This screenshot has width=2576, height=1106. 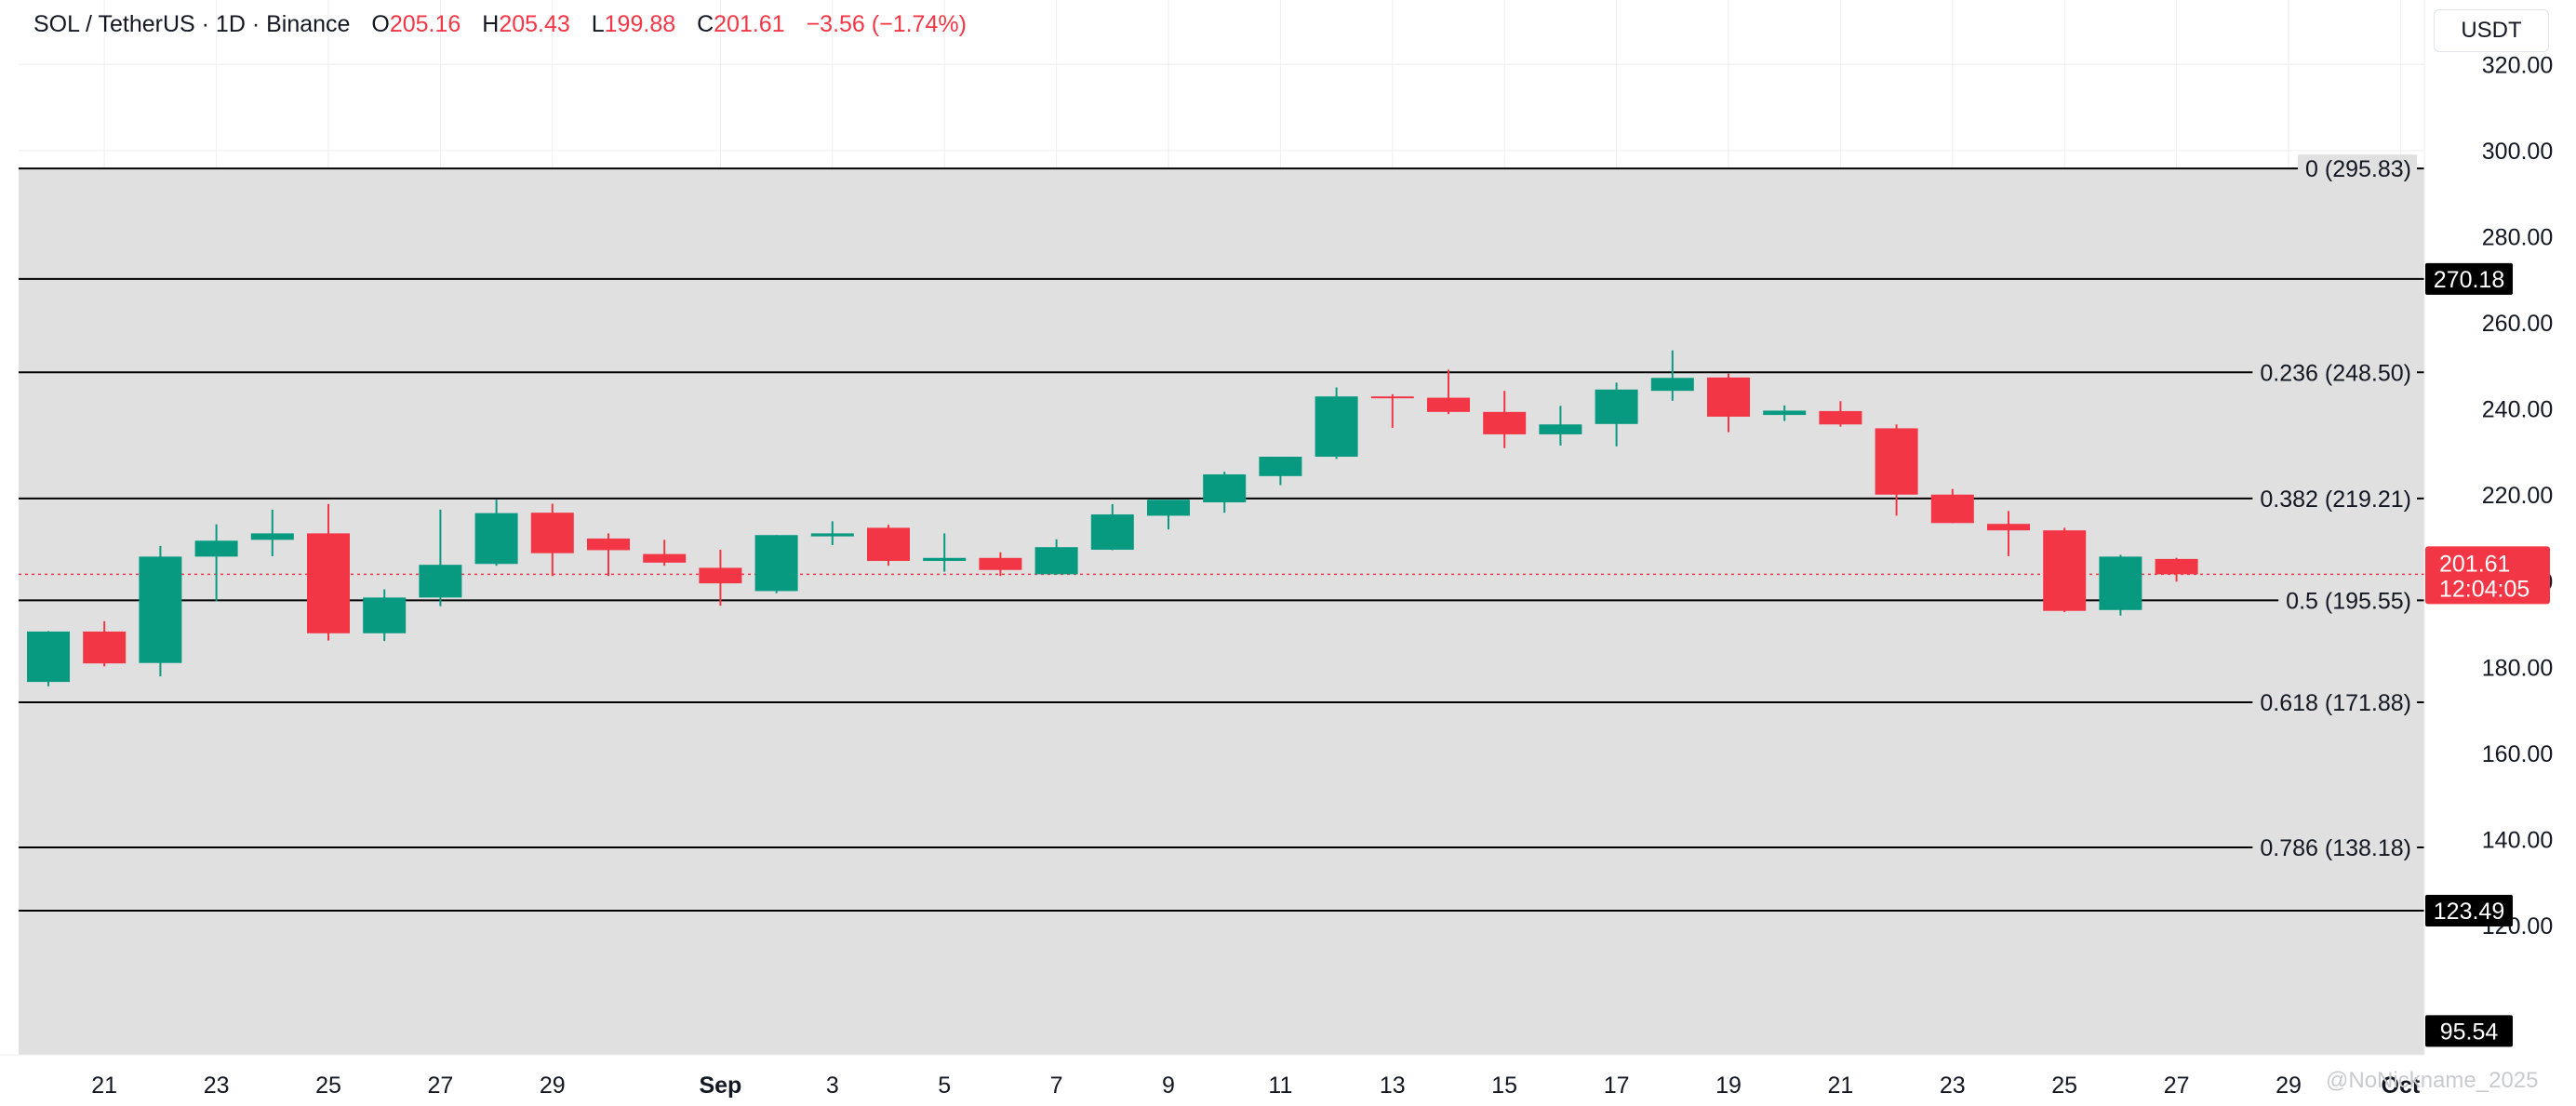 I want to click on low-value: 199.88, so click(x=640, y=24).